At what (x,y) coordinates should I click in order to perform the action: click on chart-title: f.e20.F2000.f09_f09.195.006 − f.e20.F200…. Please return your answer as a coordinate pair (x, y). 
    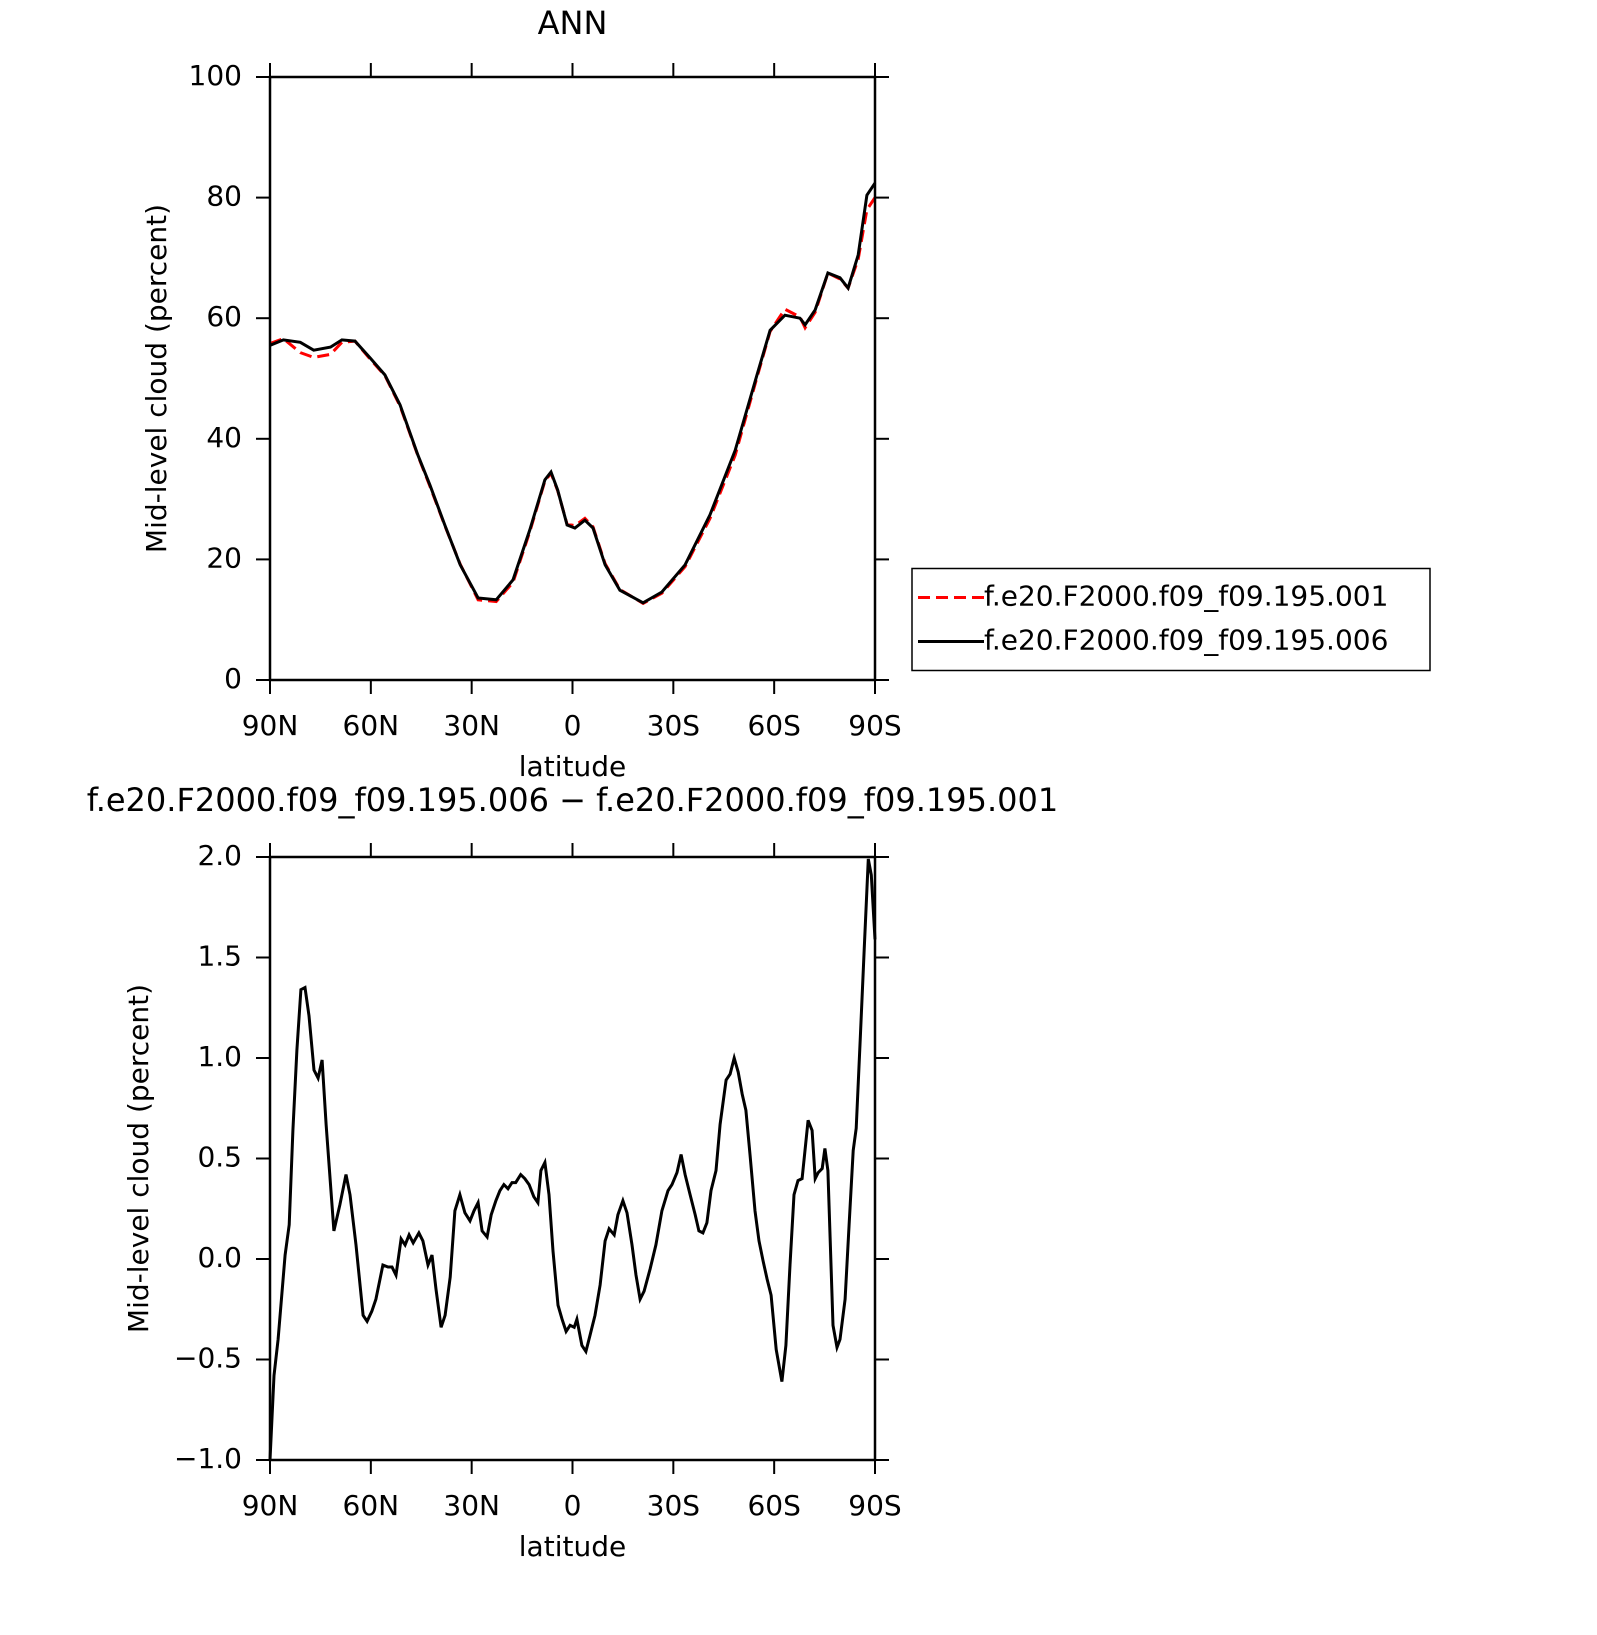
    Looking at the image, I should click on (573, 800).